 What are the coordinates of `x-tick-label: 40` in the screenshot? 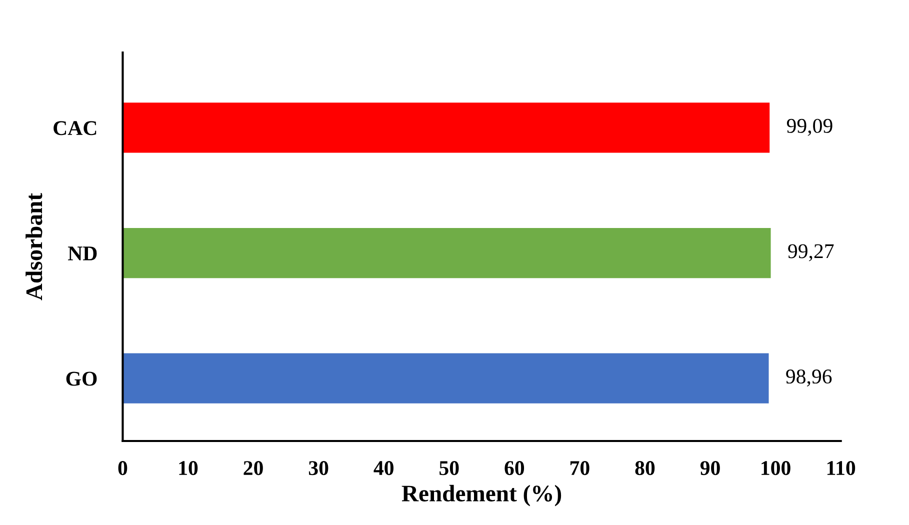 It's located at (384, 468).